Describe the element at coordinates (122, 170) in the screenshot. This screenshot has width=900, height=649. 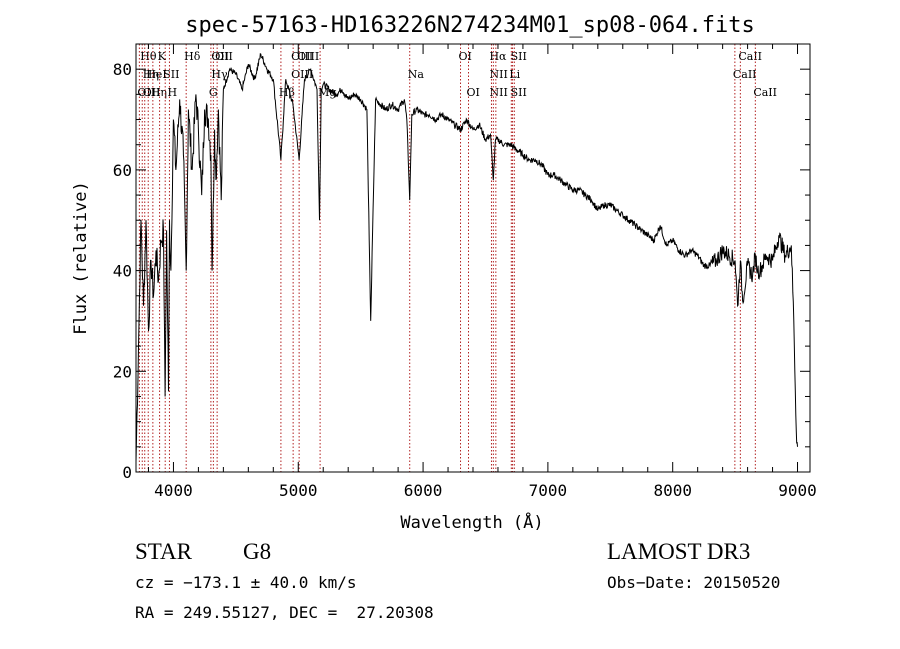
I see `y-tick-label: 60` at that location.